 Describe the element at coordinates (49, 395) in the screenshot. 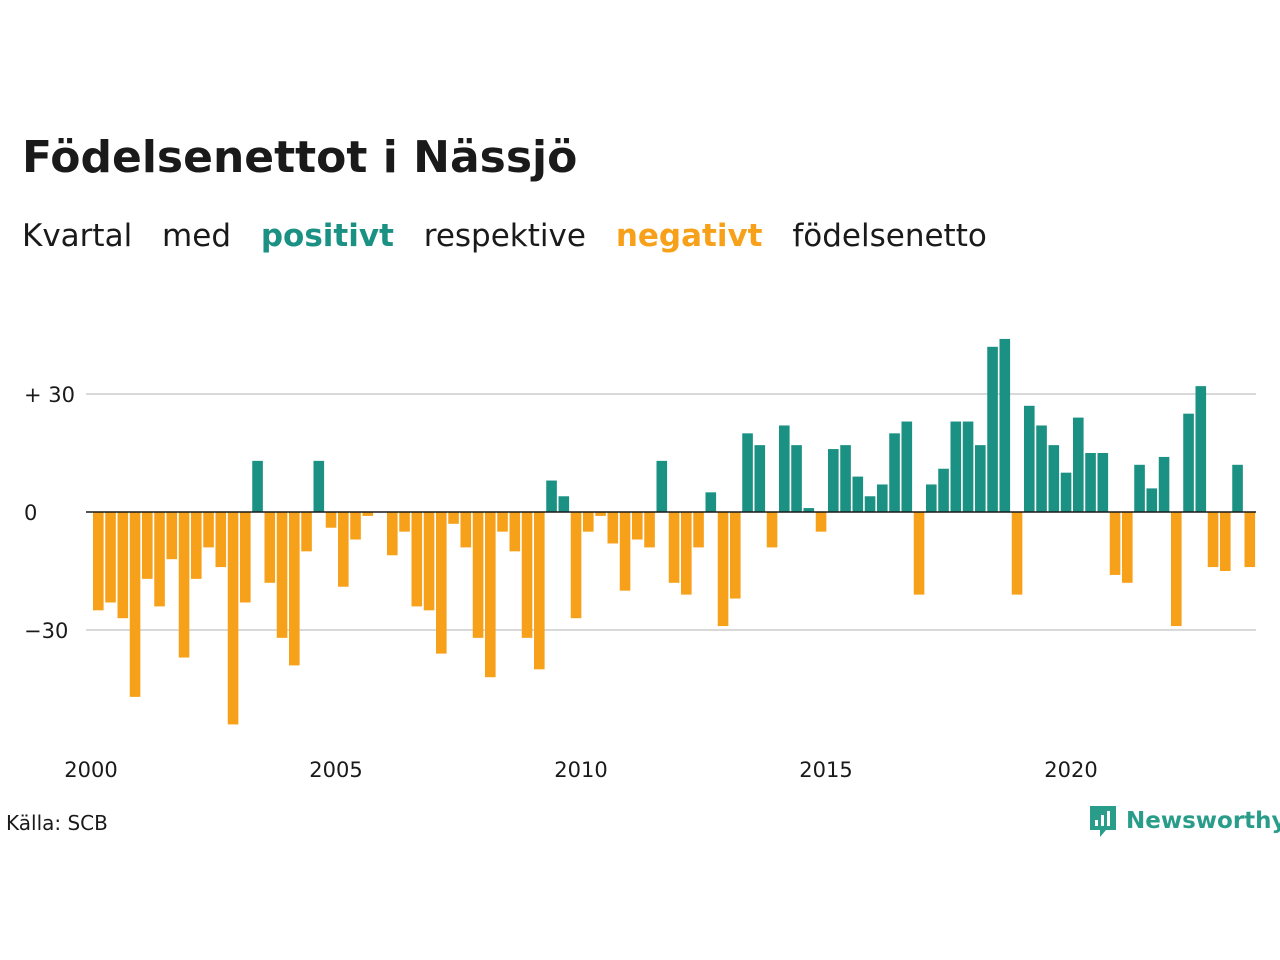

I see `y-tick-label: + 30` at that location.